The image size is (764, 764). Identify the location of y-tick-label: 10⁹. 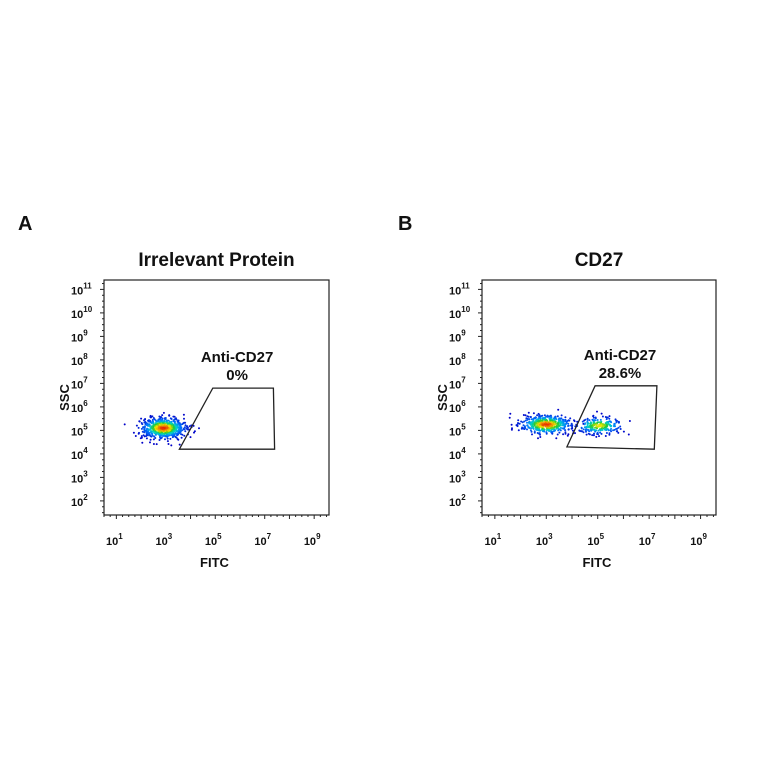
(457, 336).